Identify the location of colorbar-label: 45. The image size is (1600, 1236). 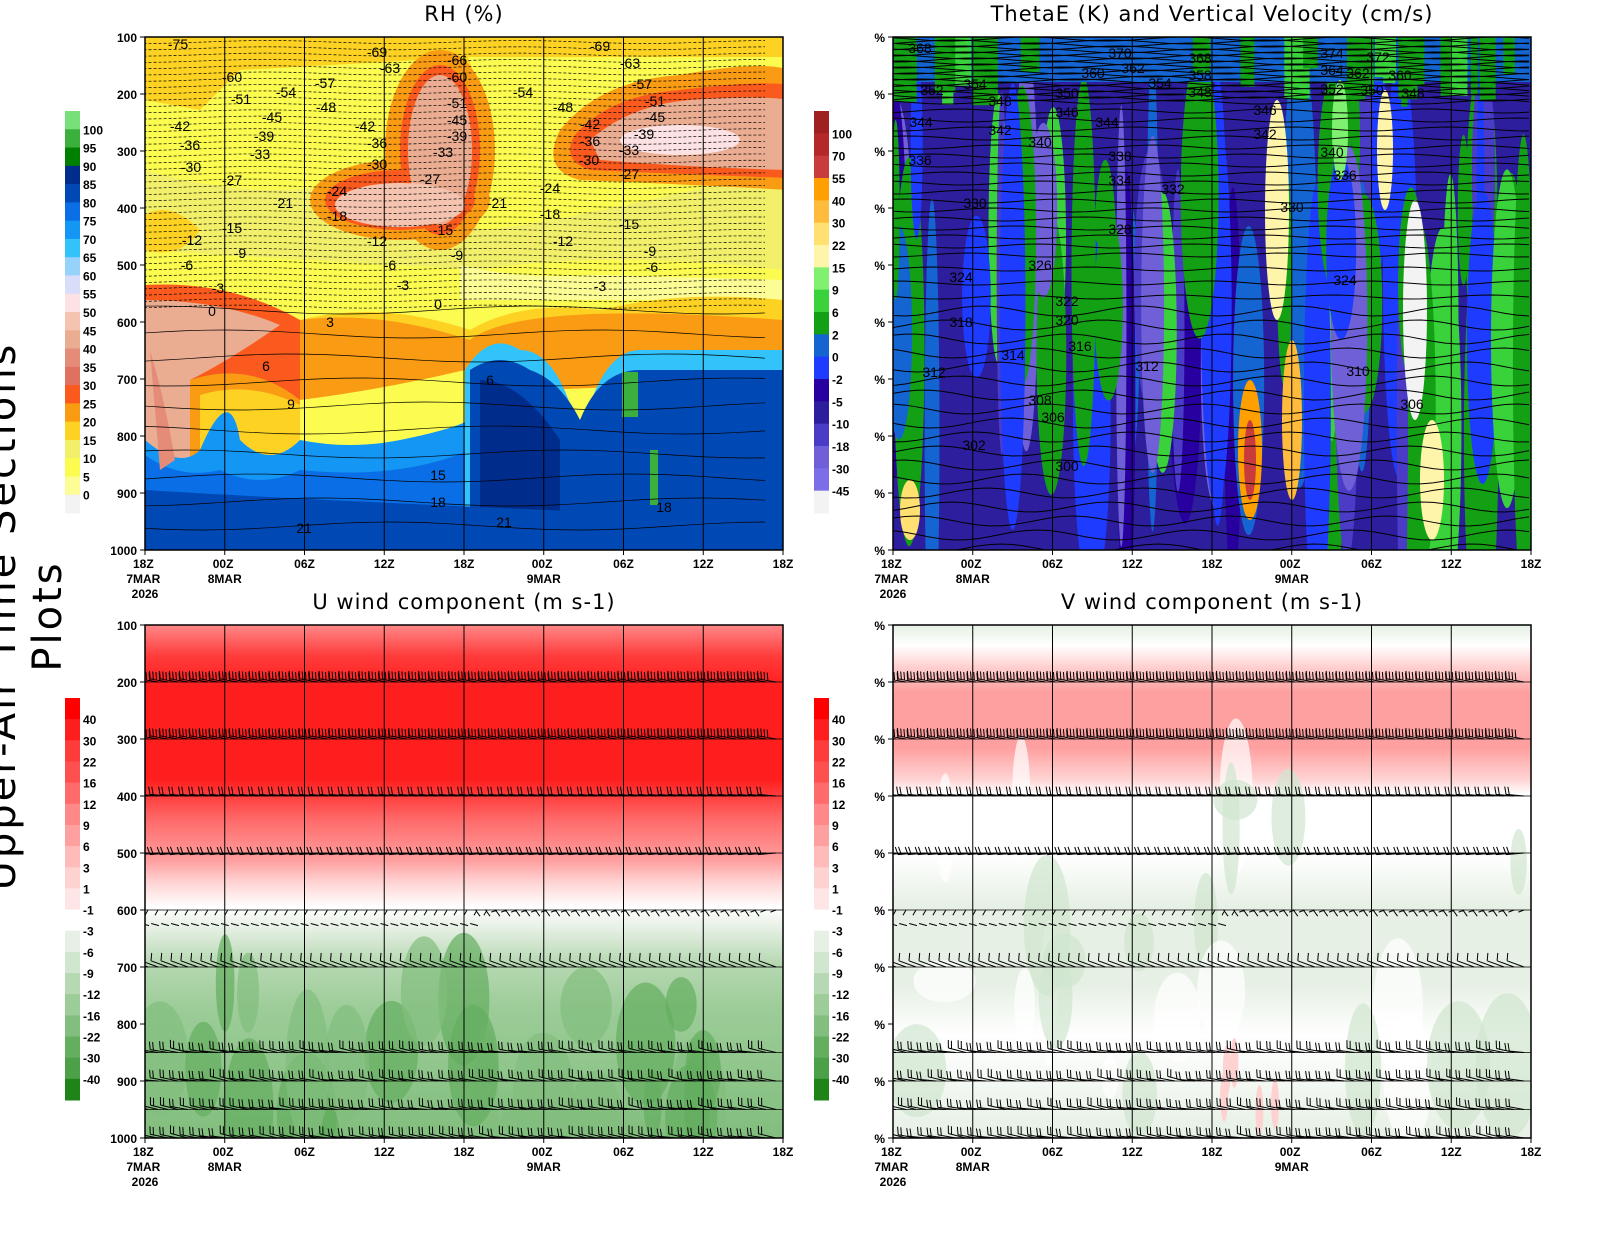
(90, 331).